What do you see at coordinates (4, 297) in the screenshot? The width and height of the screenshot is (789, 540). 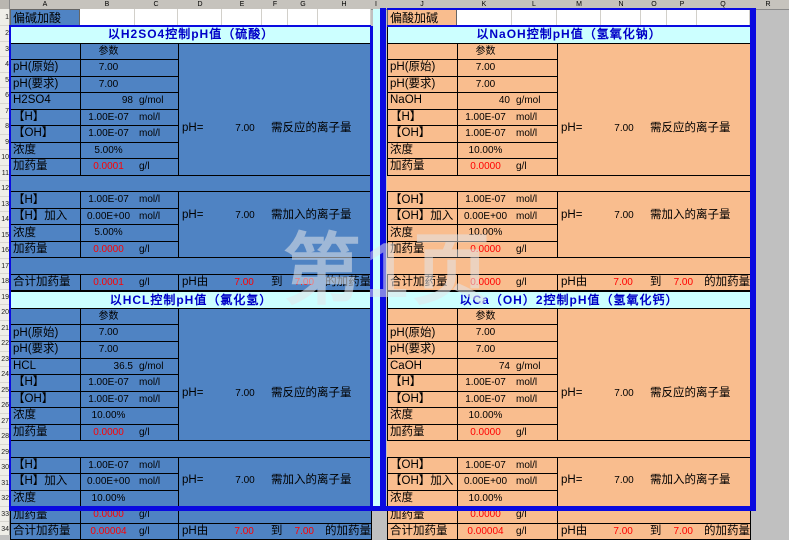 I see `row-header-19: 19` at bounding box center [4, 297].